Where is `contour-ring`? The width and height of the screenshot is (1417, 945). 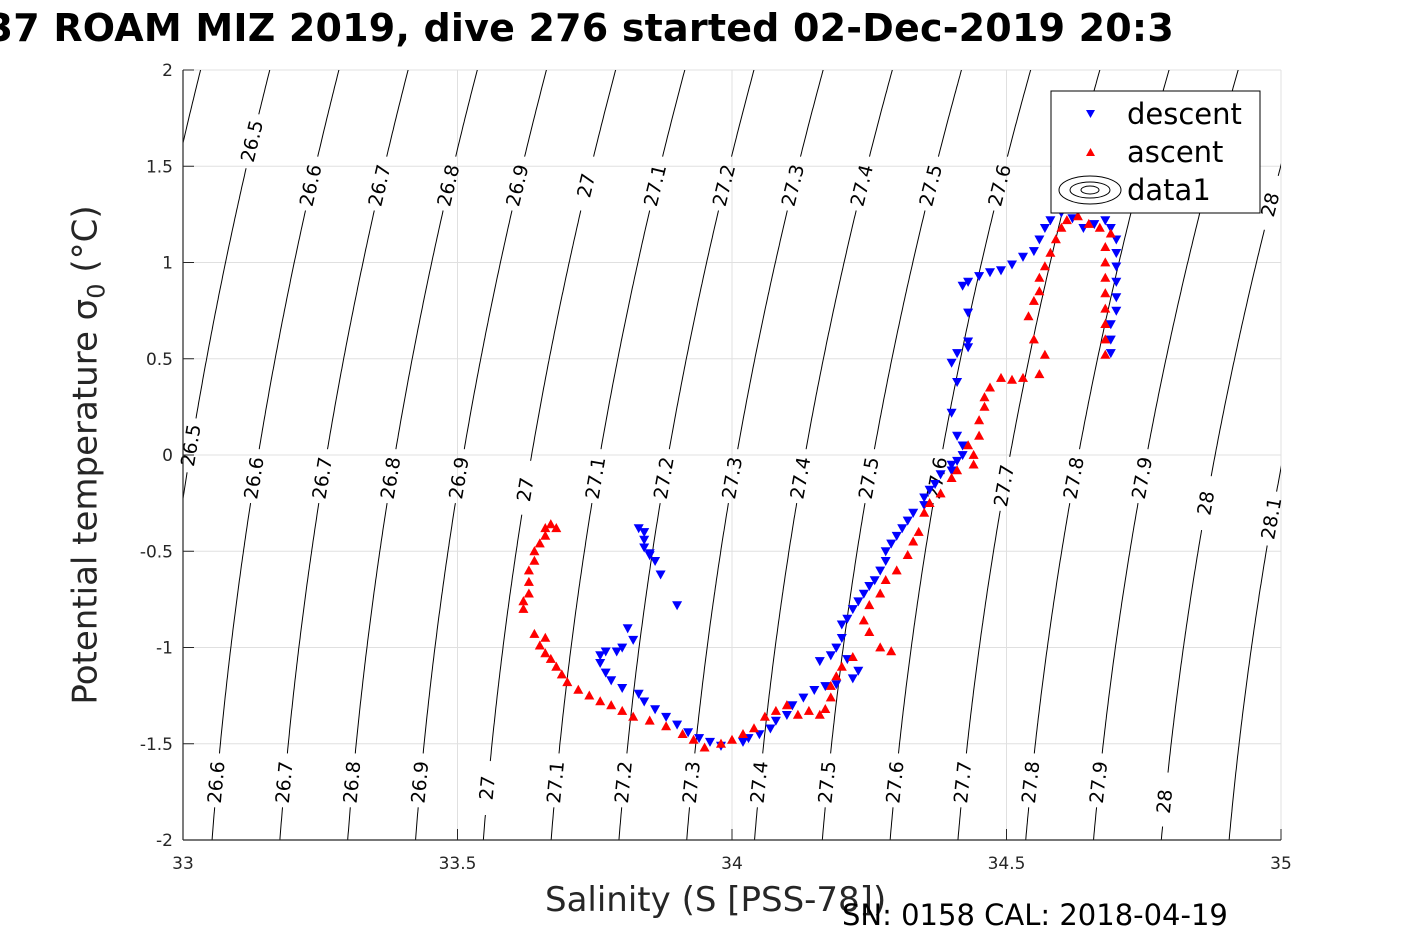 contour-ring is located at coordinates (1090, 190).